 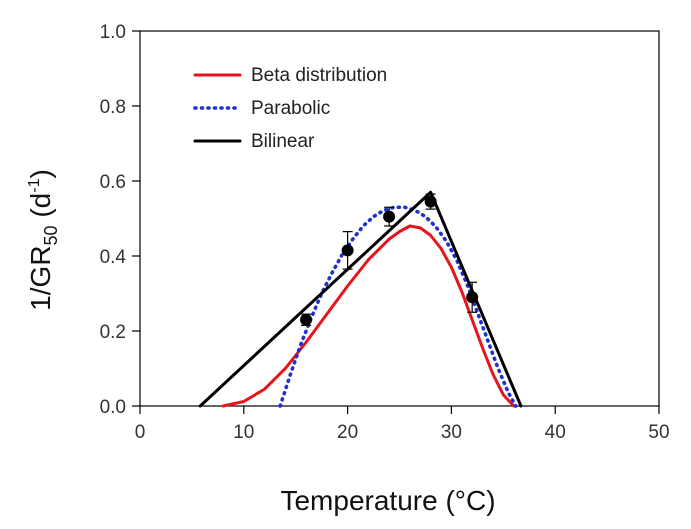 What do you see at coordinates (51, 235) in the screenshot?
I see `y-axis-label-sub: 50` at bounding box center [51, 235].